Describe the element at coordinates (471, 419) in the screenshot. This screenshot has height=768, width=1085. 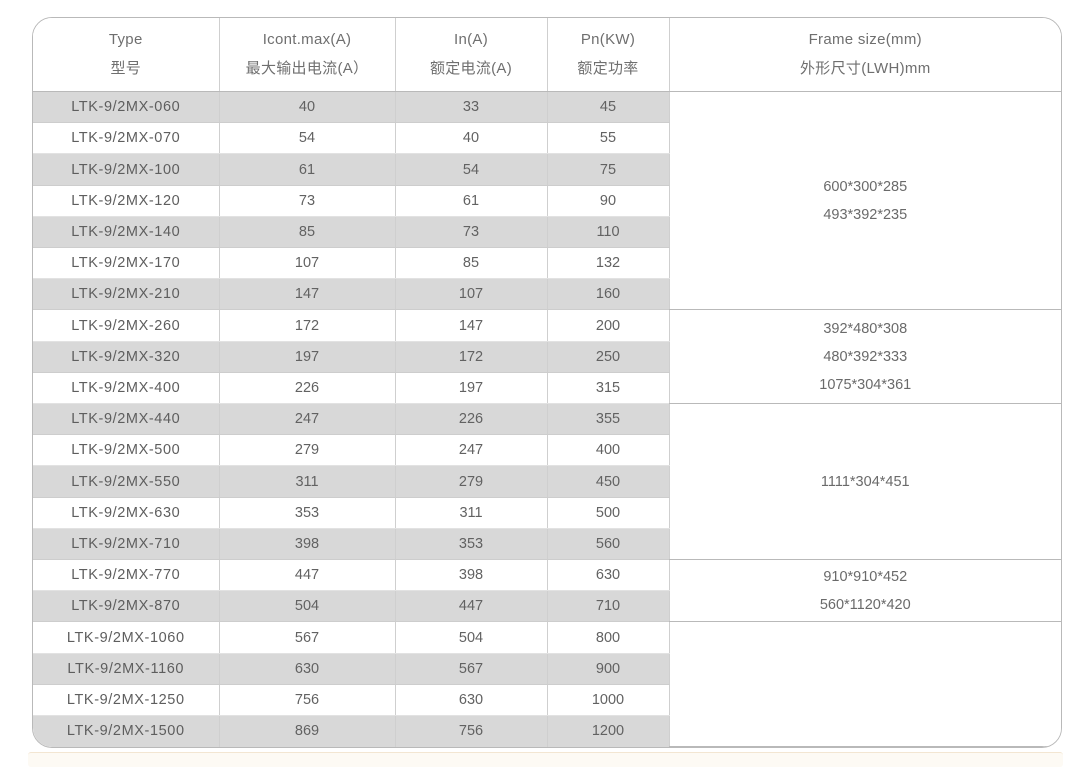
I see `cell-rated-current: 226` at that location.